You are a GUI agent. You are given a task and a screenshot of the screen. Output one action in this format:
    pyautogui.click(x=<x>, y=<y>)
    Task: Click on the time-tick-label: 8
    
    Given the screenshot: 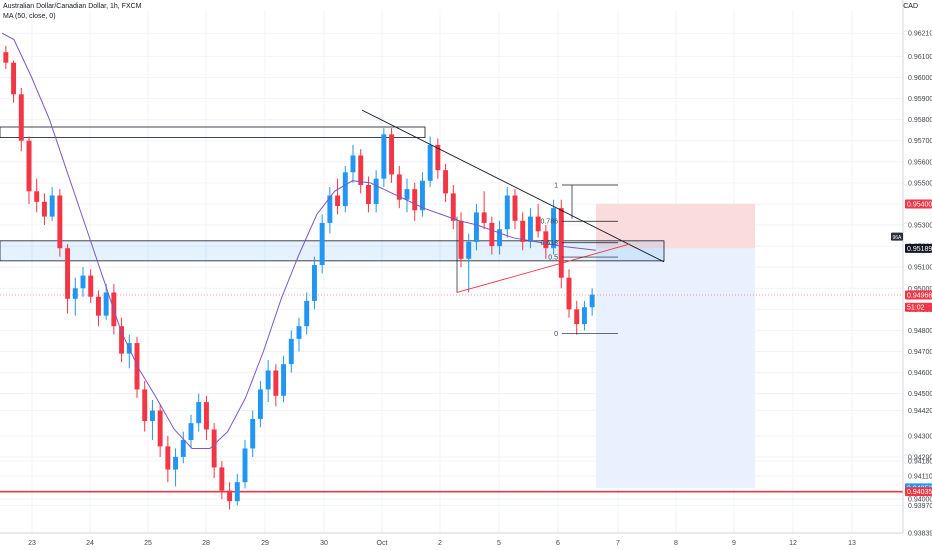 What is the action you would take?
    pyautogui.click(x=676, y=543)
    